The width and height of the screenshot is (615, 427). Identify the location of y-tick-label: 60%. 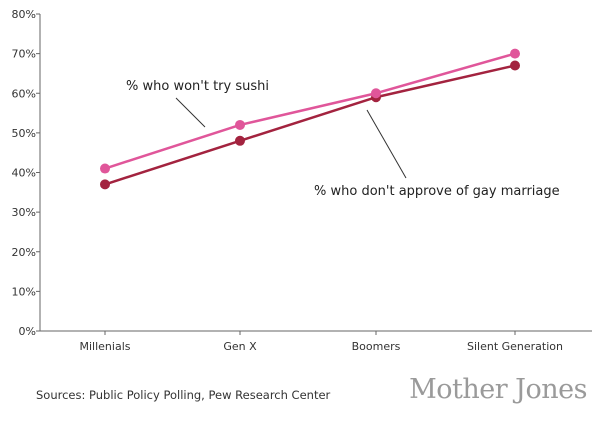
(24, 93).